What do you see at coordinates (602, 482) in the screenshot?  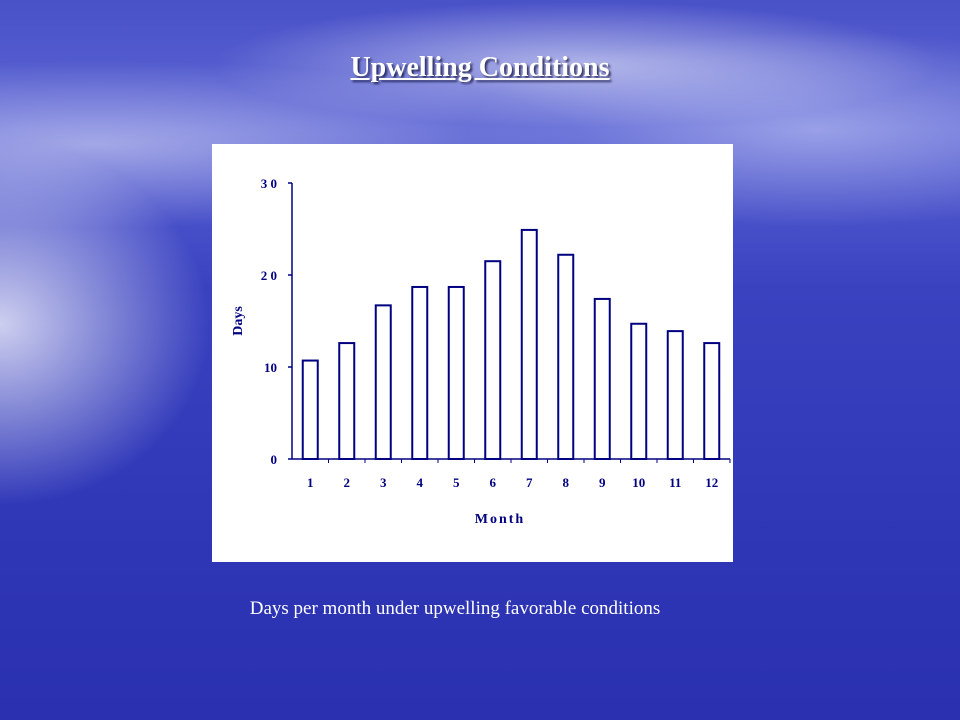 I see `x-tick-label: 9` at bounding box center [602, 482].